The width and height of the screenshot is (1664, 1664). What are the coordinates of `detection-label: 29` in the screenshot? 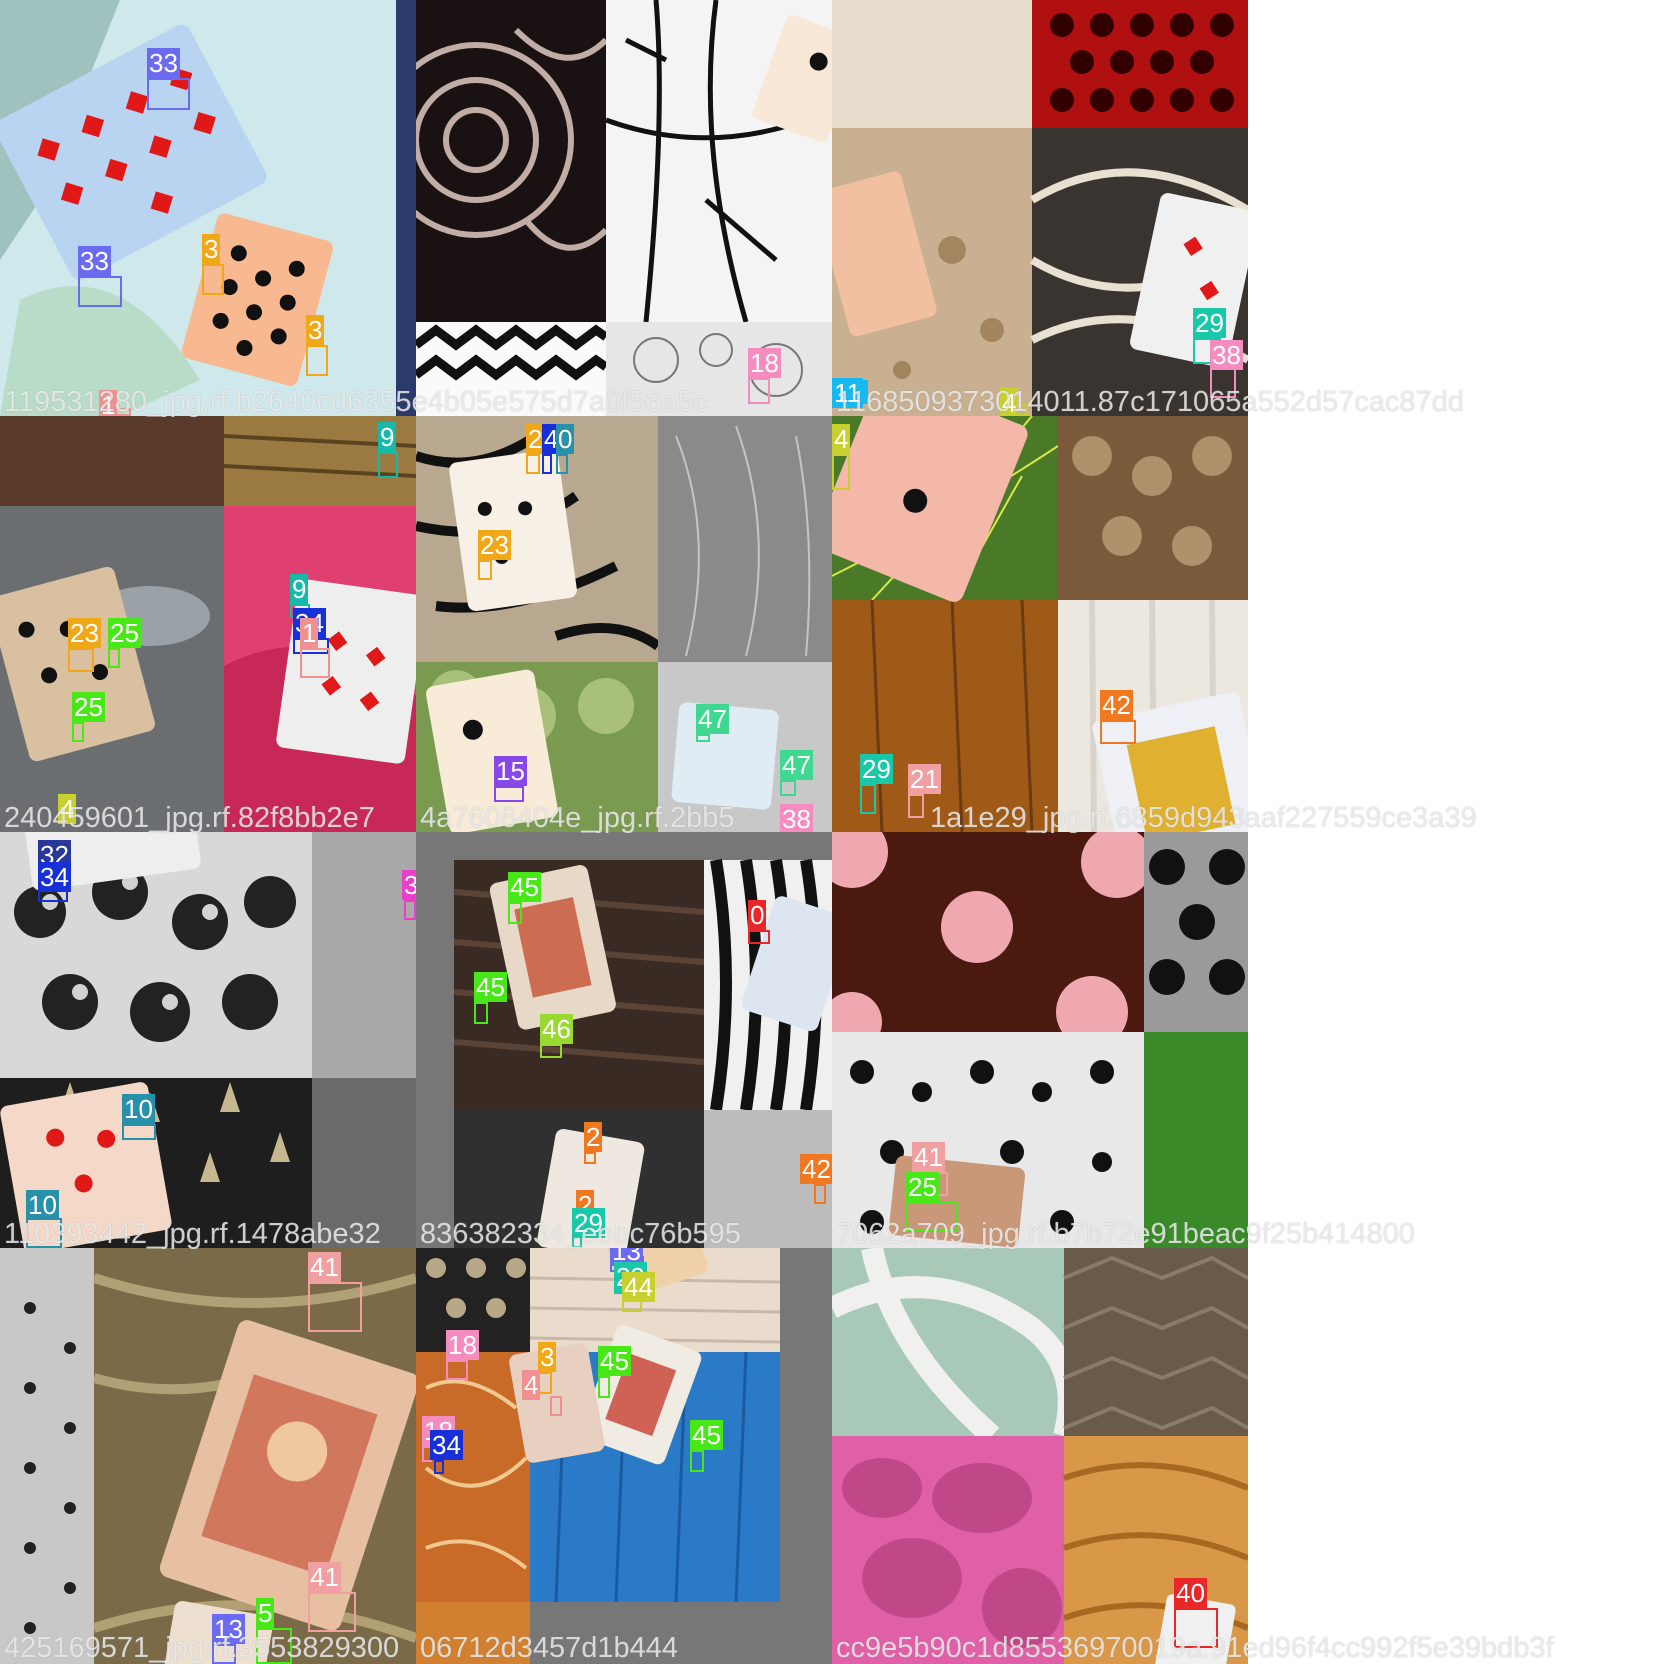 It's located at (876, 769).